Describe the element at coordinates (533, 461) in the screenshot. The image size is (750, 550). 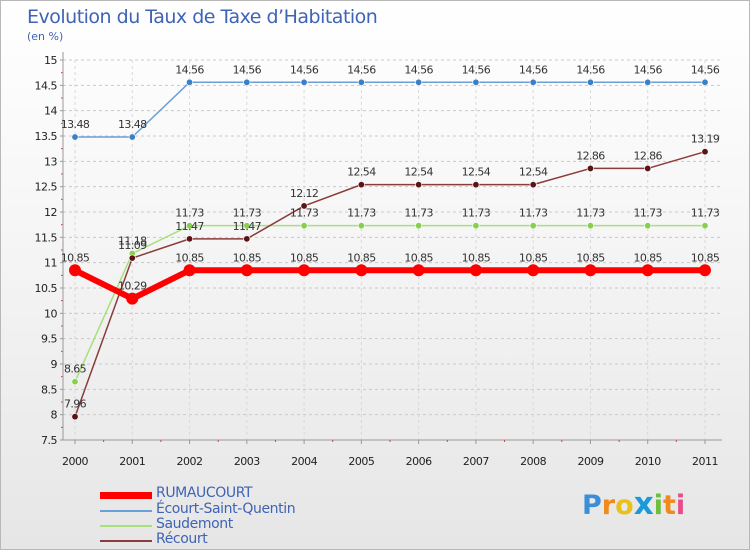
I see `x-tick-label: 2008` at that location.